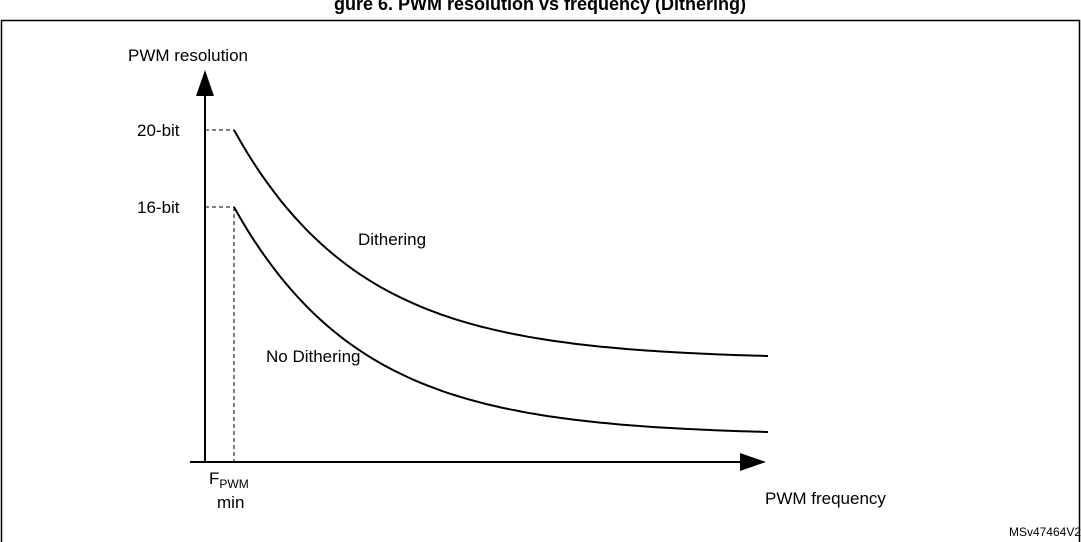  What do you see at coordinates (214, 478) in the screenshot?
I see `x-tick-main: F` at bounding box center [214, 478].